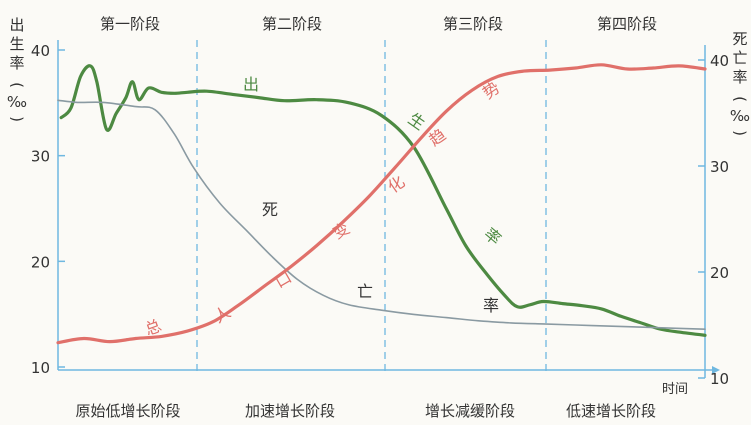 The height and width of the screenshot is (425, 751). I want to click on right-axis-title-char: 率, so click(739, 77).